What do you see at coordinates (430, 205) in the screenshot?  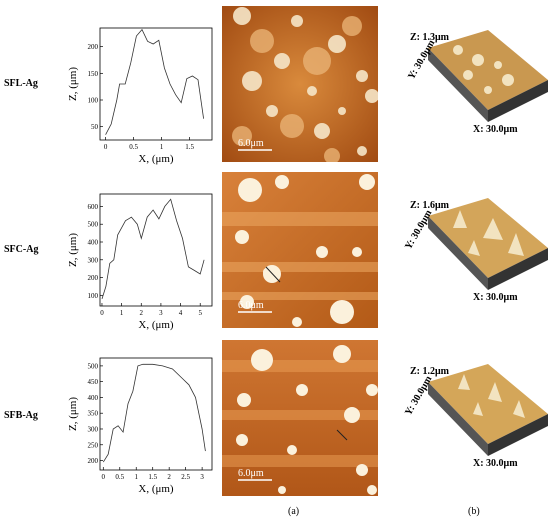 I see `topo-z-label: Z: 1.6μm` at bounding box center [430, 205].